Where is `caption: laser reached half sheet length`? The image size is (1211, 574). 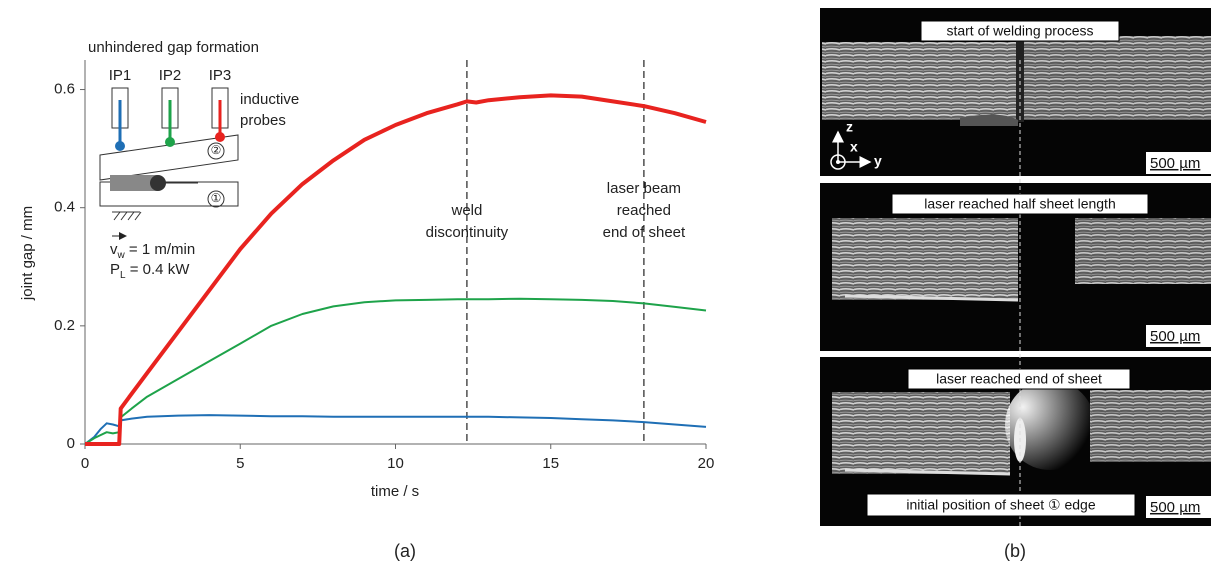 caption: laser reached half sheet length is located at coordinates (1019, 204).